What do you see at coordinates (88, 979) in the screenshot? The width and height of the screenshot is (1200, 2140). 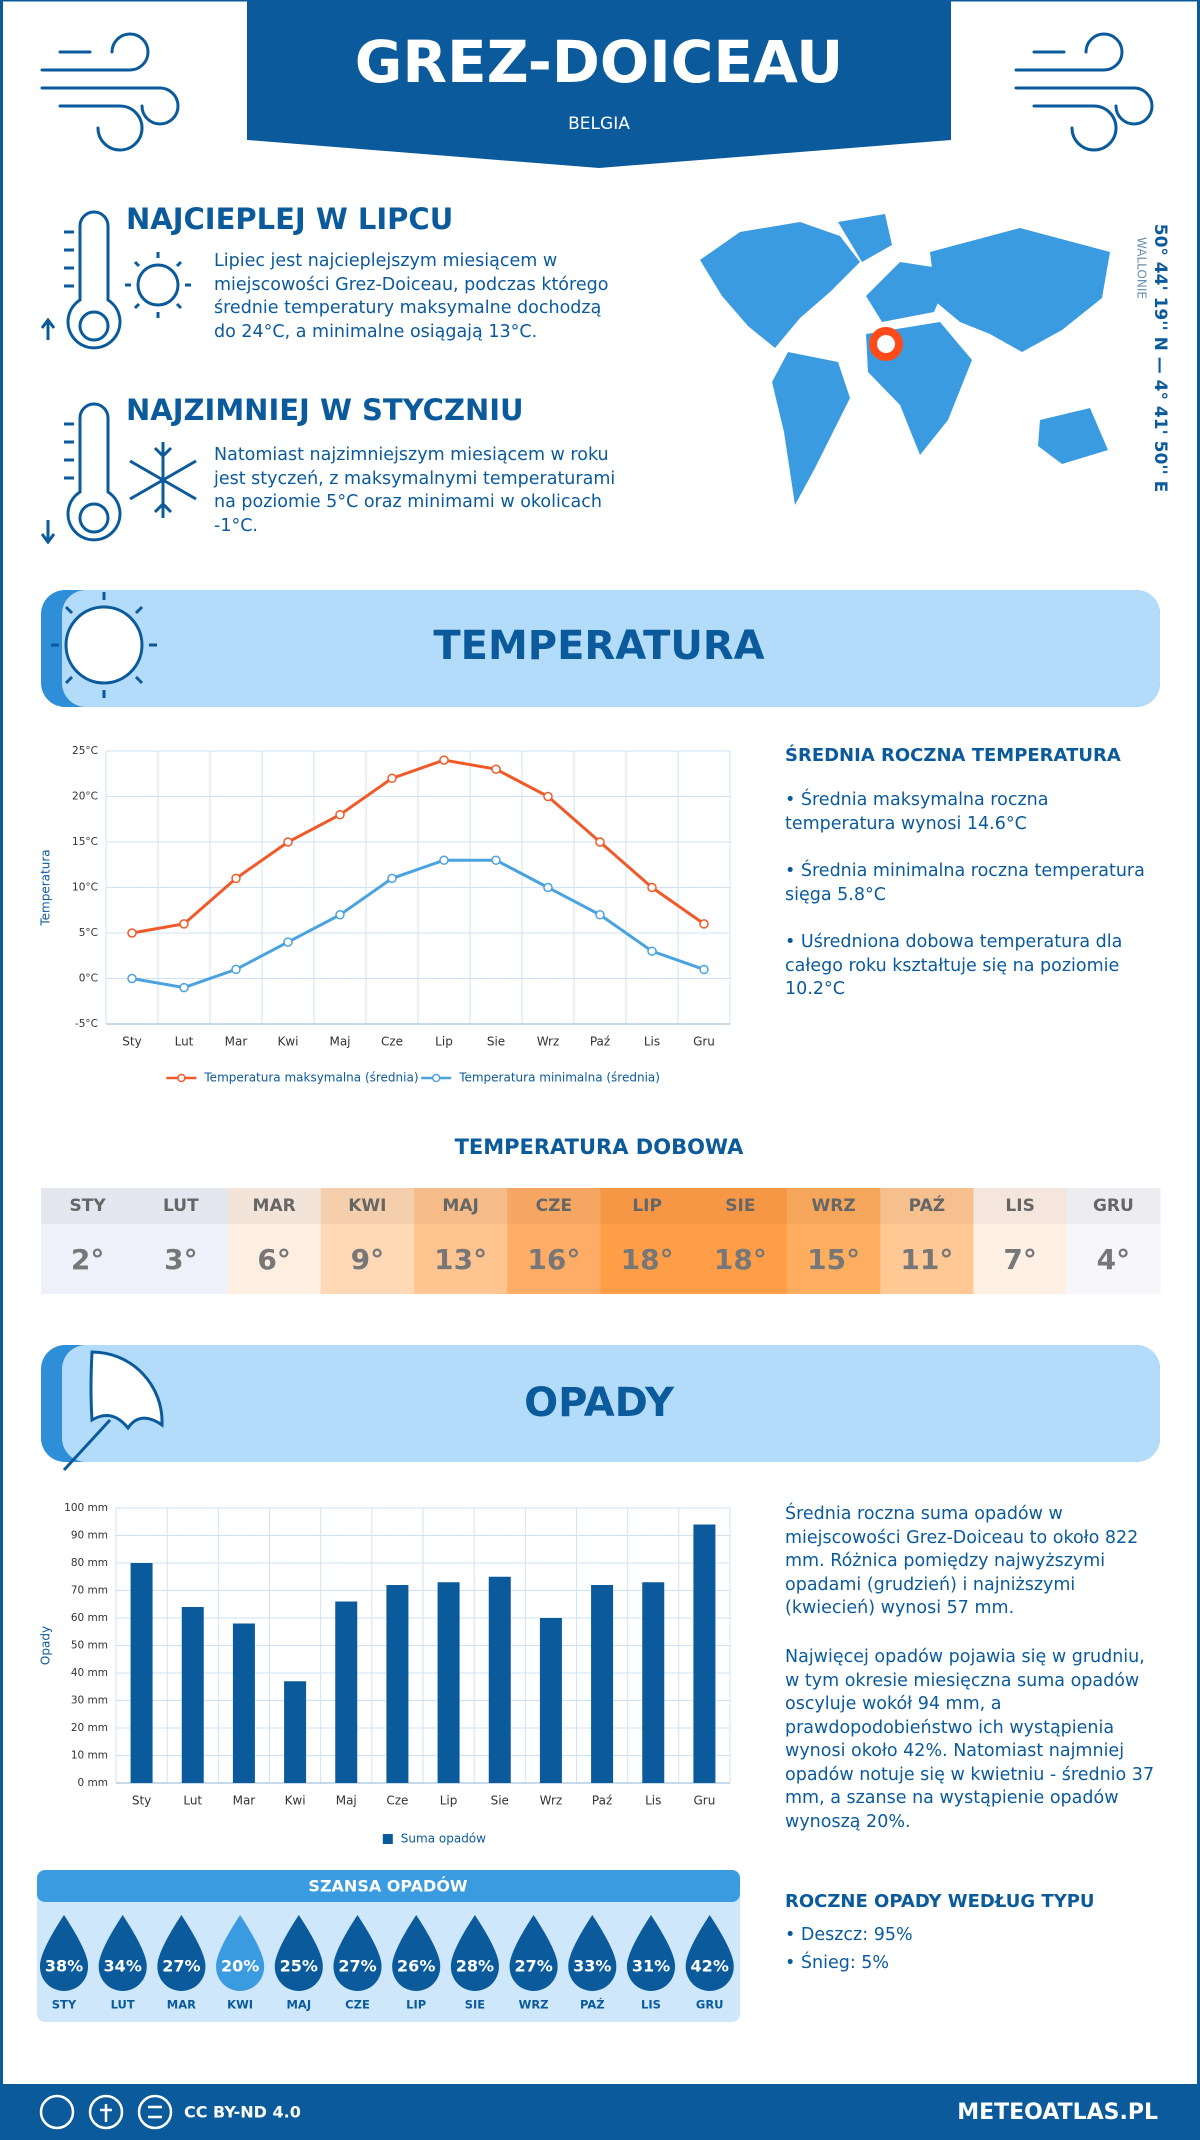 I see `y-tick-label: 0°C` at bounding box center [88, 979].